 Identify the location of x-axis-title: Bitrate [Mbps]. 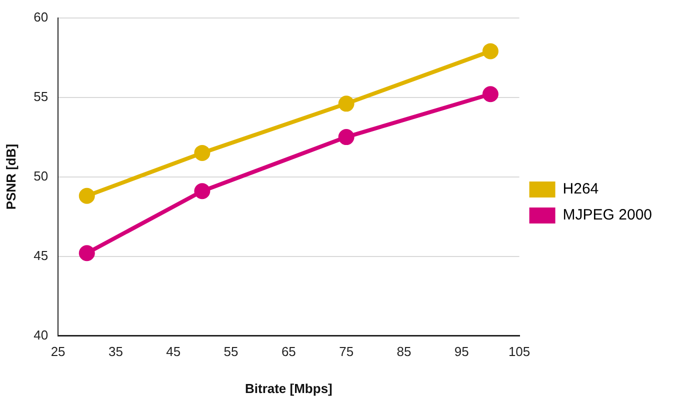
(288, 388).